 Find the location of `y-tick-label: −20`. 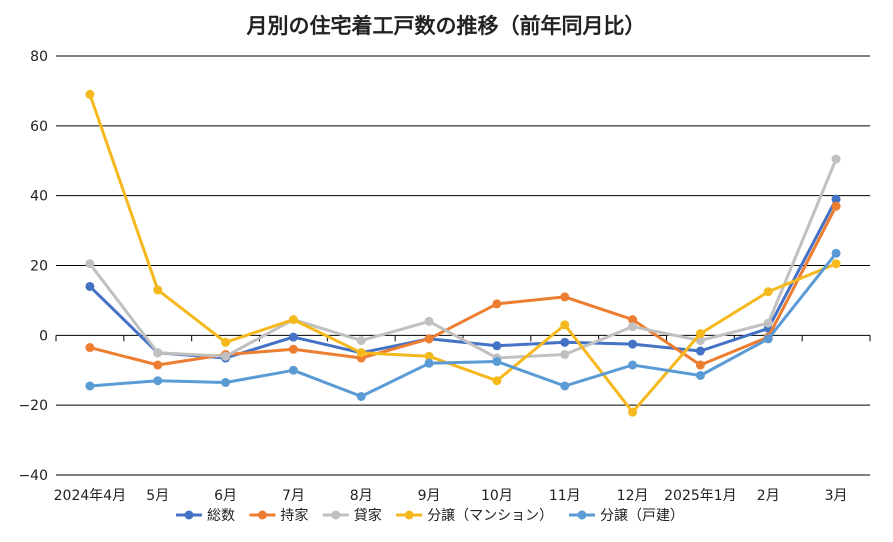

y-tick-label: −20 is located at coordinates (33, 406).